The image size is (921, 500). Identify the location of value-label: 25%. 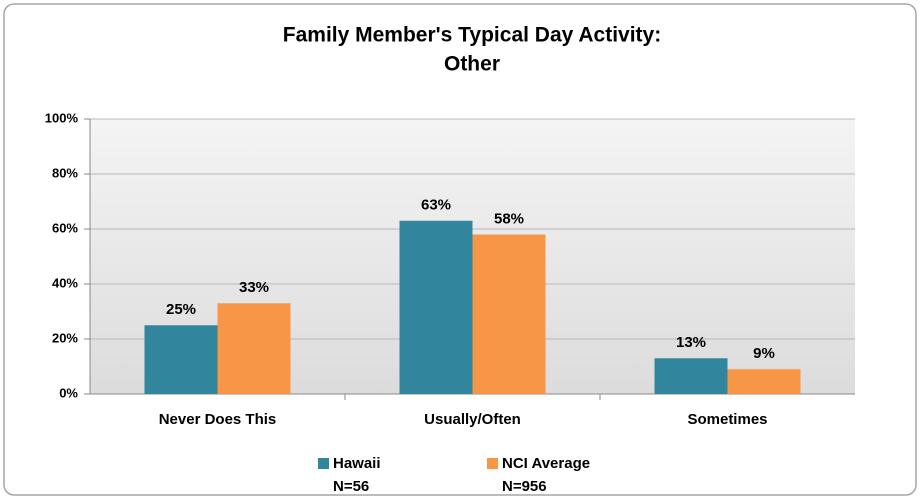
(181, 309).